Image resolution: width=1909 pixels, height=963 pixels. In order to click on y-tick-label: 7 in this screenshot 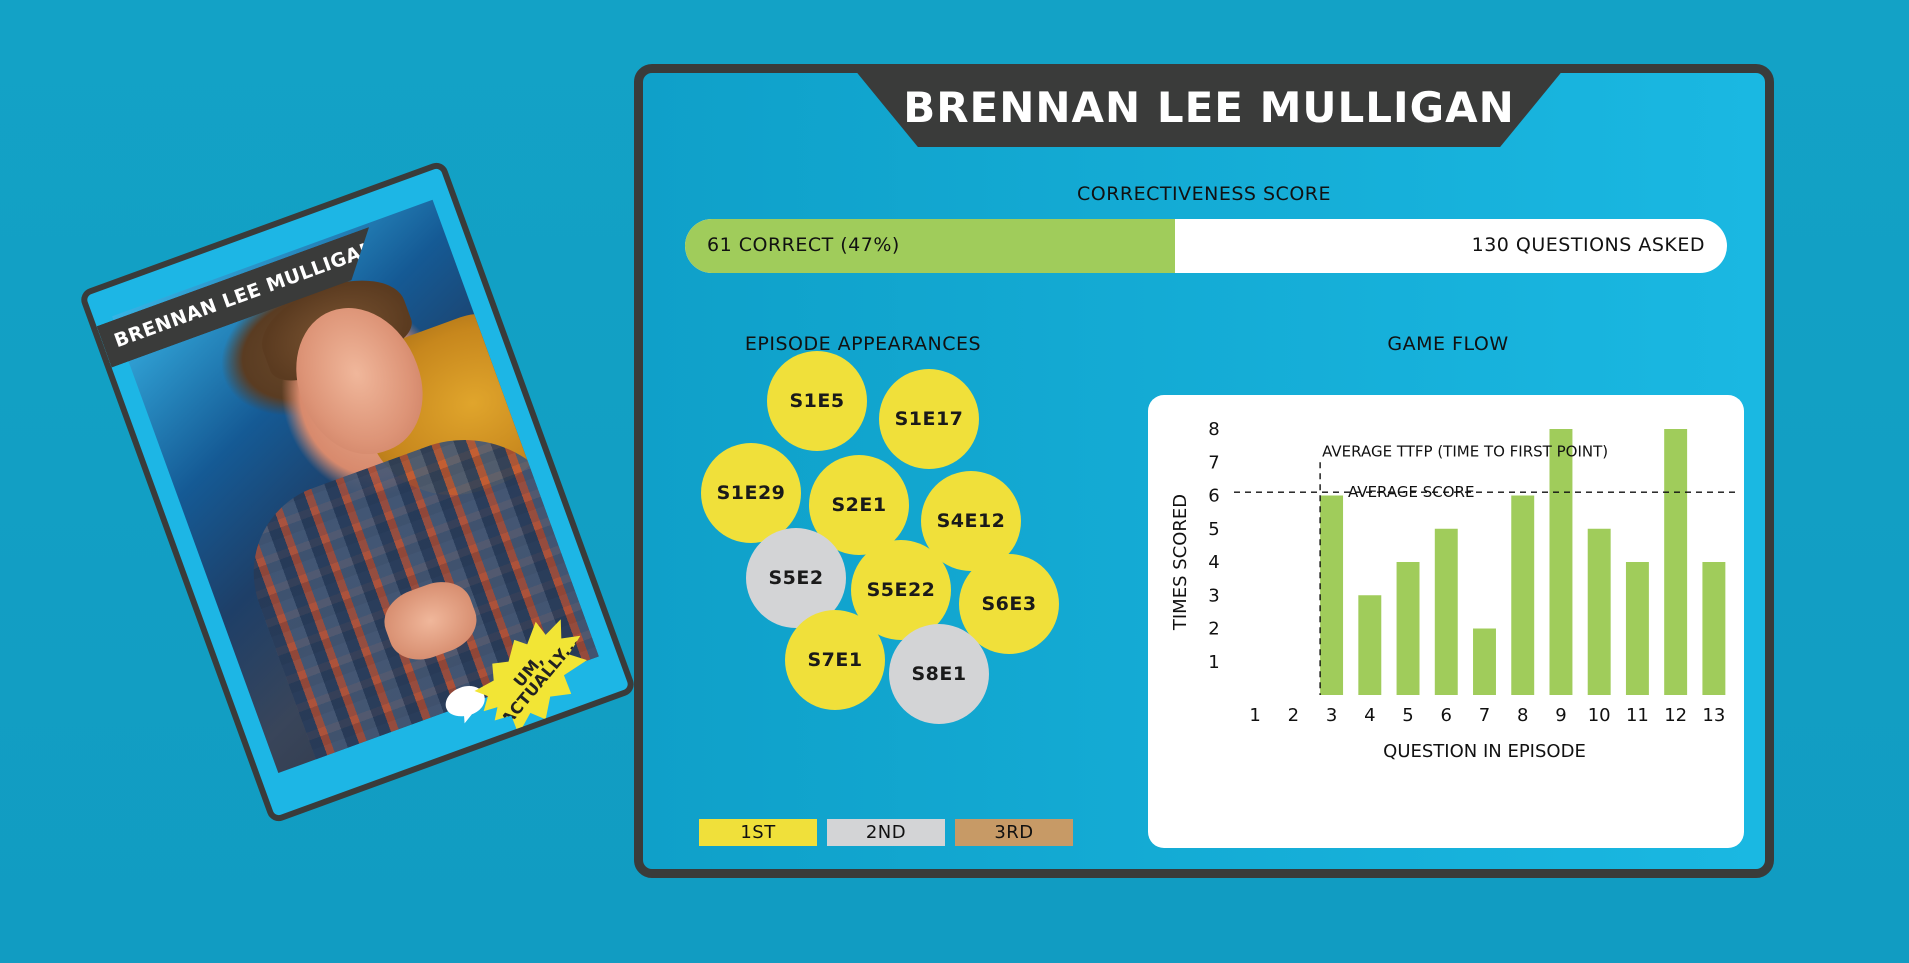, I will do `click(1213, 462)`.